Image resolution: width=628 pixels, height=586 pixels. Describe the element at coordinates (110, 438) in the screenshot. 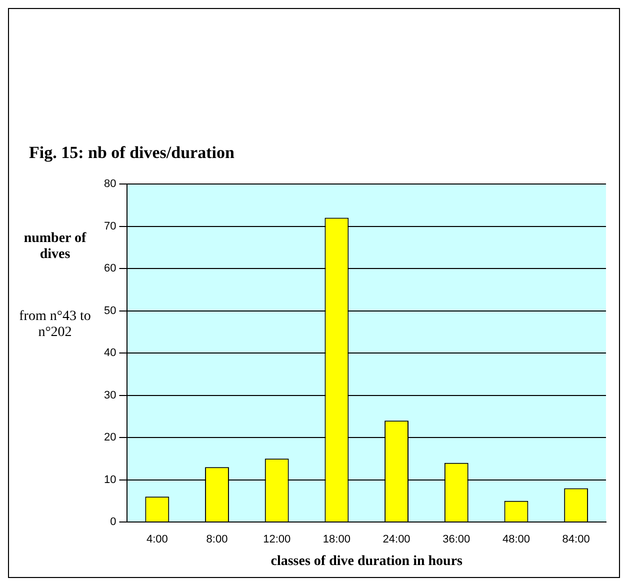

I see `y-tick-label: 20` at that location.